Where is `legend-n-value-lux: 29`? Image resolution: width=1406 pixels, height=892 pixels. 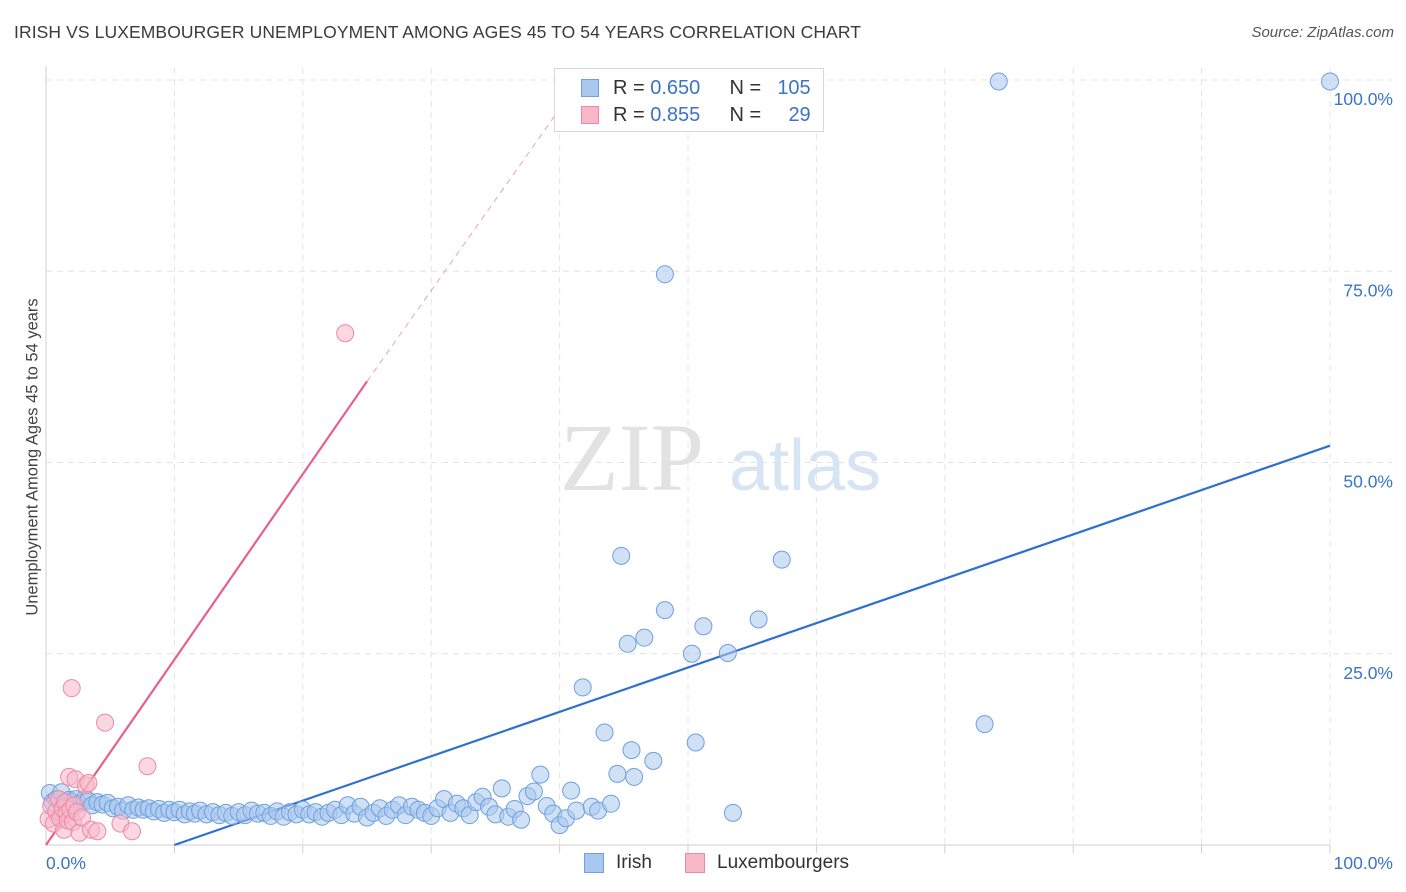
legend-n-value-lux: 29 is located at coordinates (799, 115).